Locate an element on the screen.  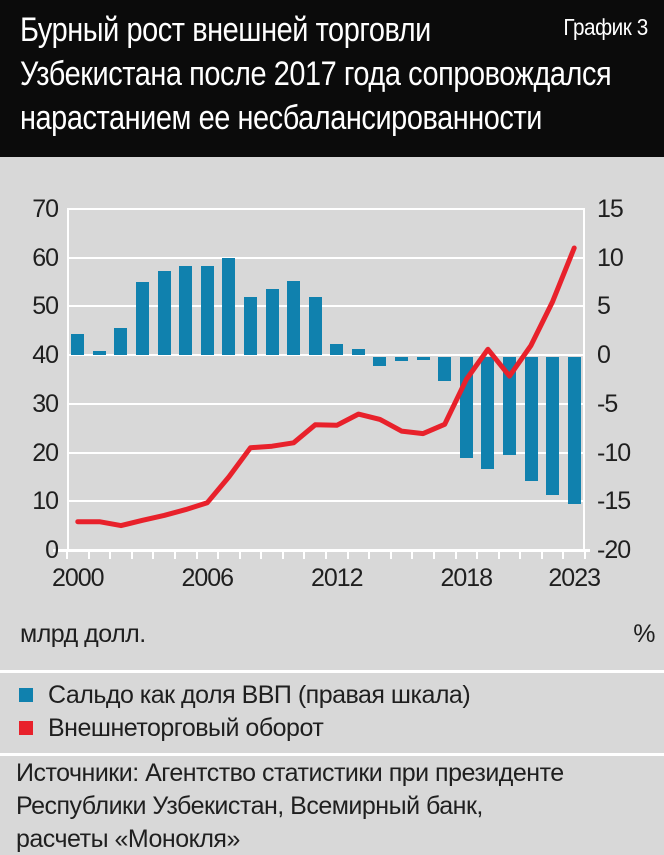
left-axis-tick-label: 10 is located at coordinates (45, 501).